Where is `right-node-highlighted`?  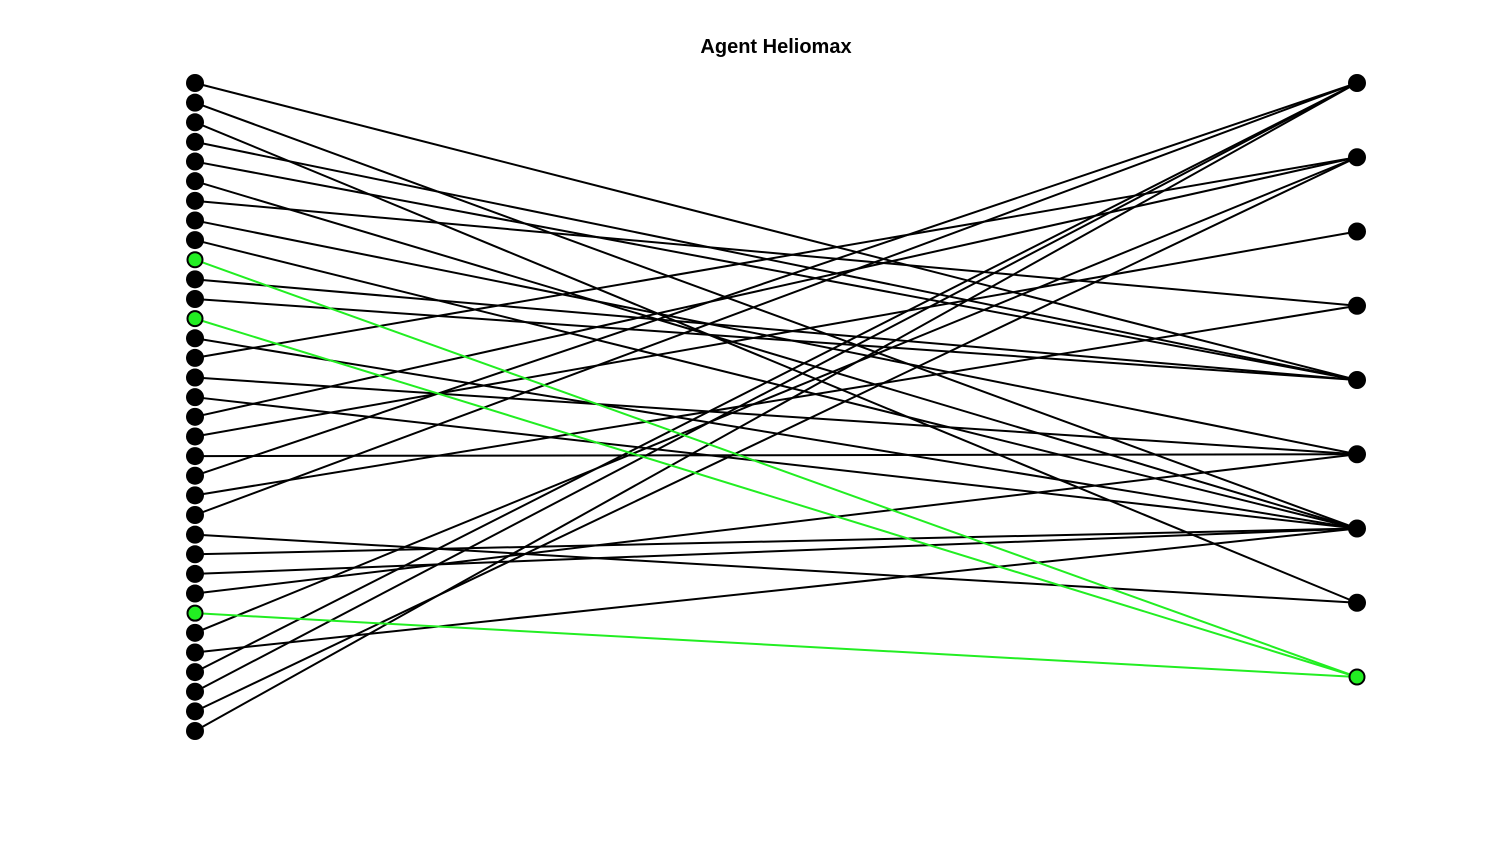 right-node-highlighted is located at coordinates (1357, 677).